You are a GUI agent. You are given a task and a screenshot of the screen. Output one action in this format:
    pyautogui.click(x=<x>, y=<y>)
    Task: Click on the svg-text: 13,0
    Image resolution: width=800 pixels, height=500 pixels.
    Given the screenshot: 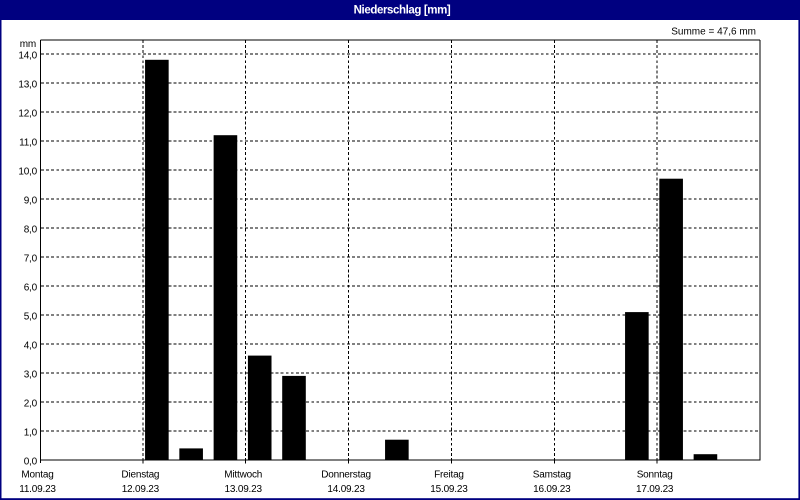 What is the action you would take?
    pyautogui.click(x=27, y=85)
    